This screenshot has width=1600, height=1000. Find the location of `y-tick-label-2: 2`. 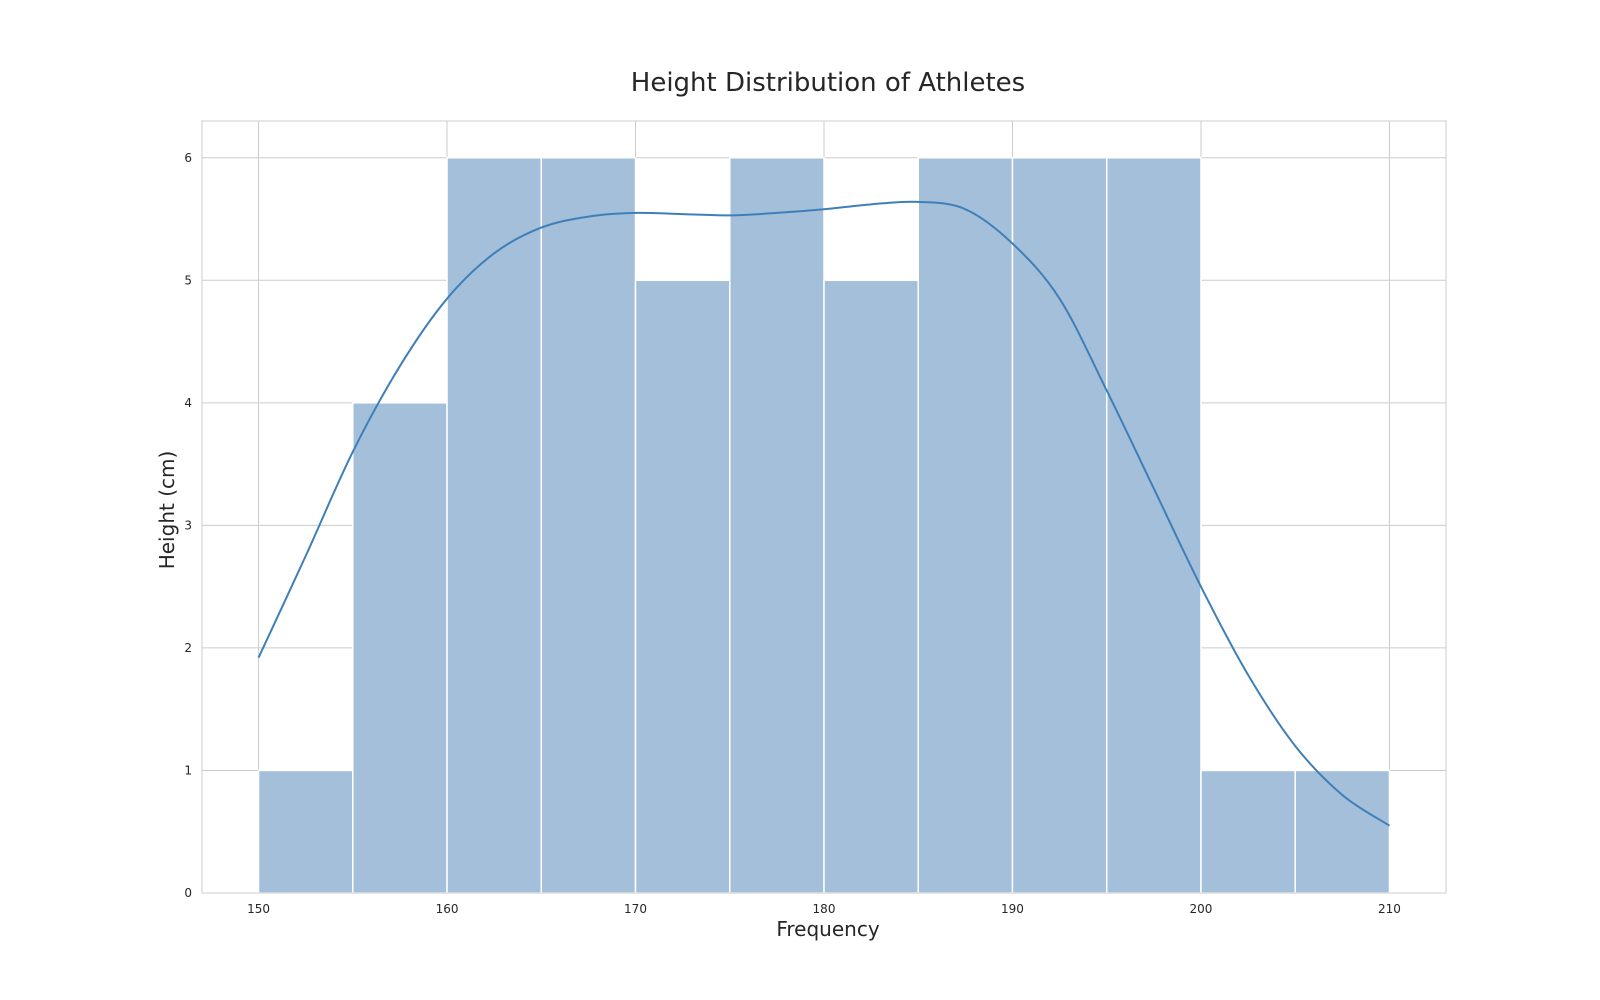

y-tick-label-2: 2 is located at coordinates (188, 648).